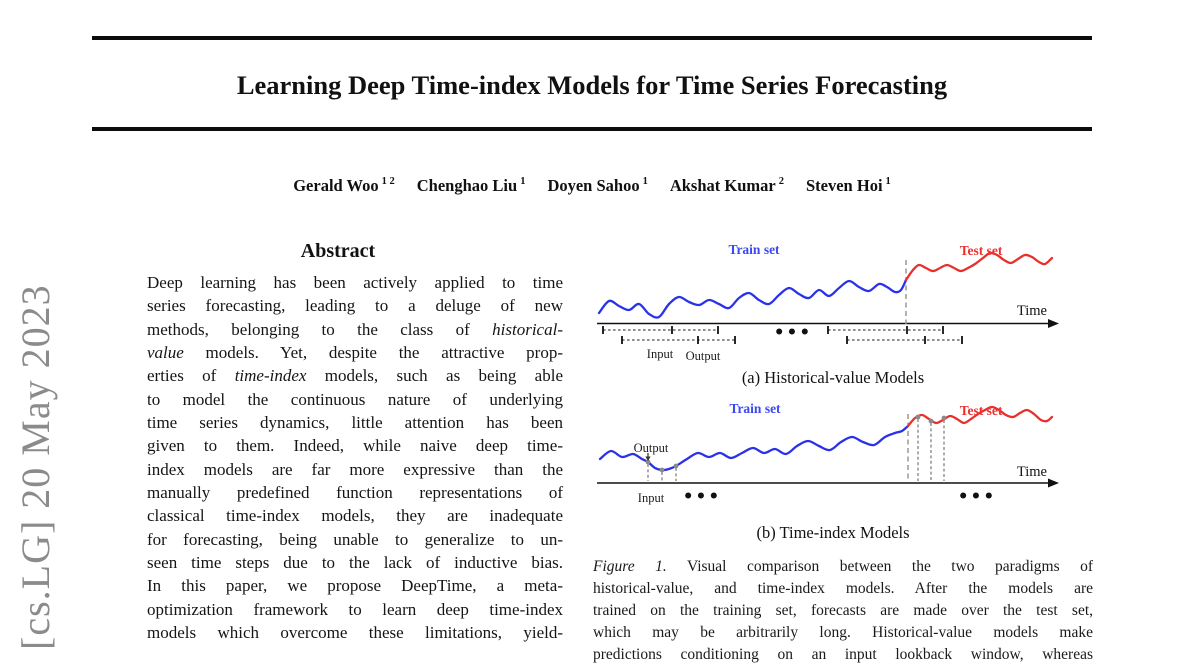 The width and height of the screenshot is (1200, 666). I want to click on author: Chenghao Liu 1, so click(471, 185).